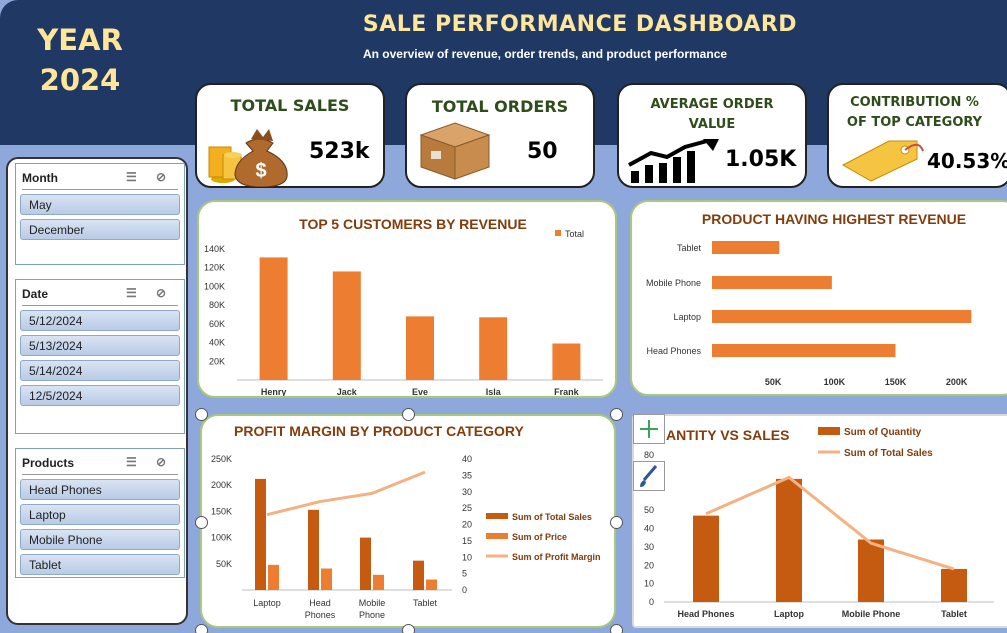  What do you see at coordinates (221, 511) in the screenshot?
I see `y-tick-label: 150K` at bounding box center [221, 511].